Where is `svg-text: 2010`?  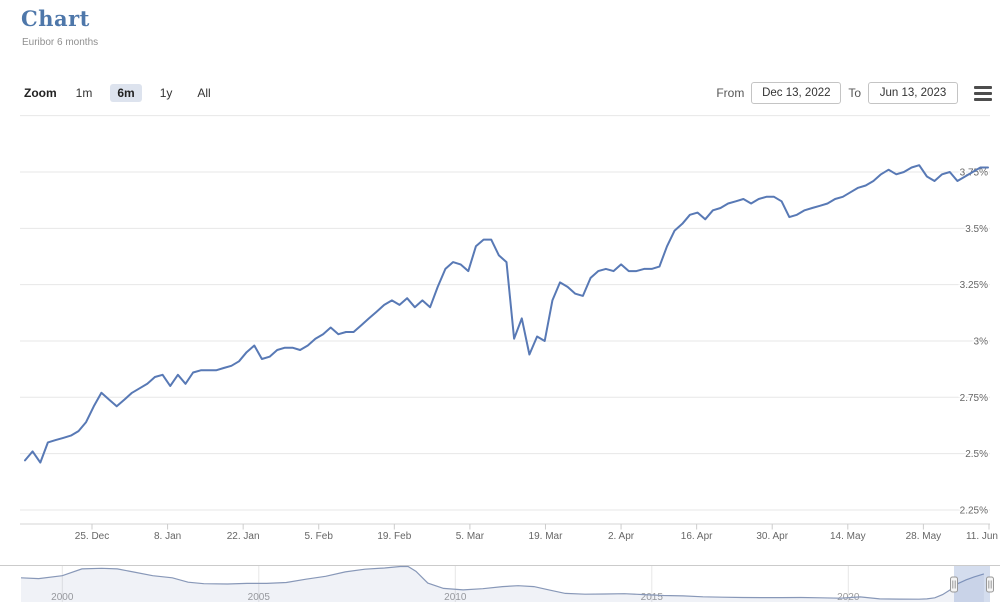 svg-text: 2010 is located at coordinates (455, 597).